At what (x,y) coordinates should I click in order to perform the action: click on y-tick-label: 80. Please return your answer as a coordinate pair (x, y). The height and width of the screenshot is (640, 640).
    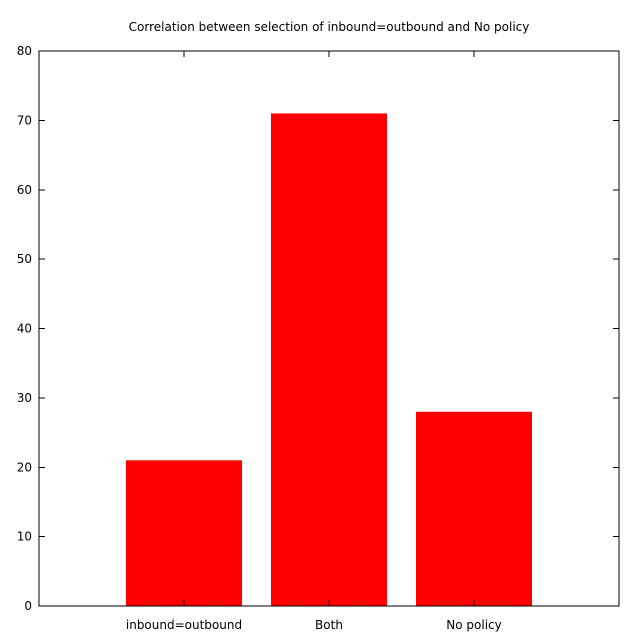
    Looking at the image, I should click on (24, 51).